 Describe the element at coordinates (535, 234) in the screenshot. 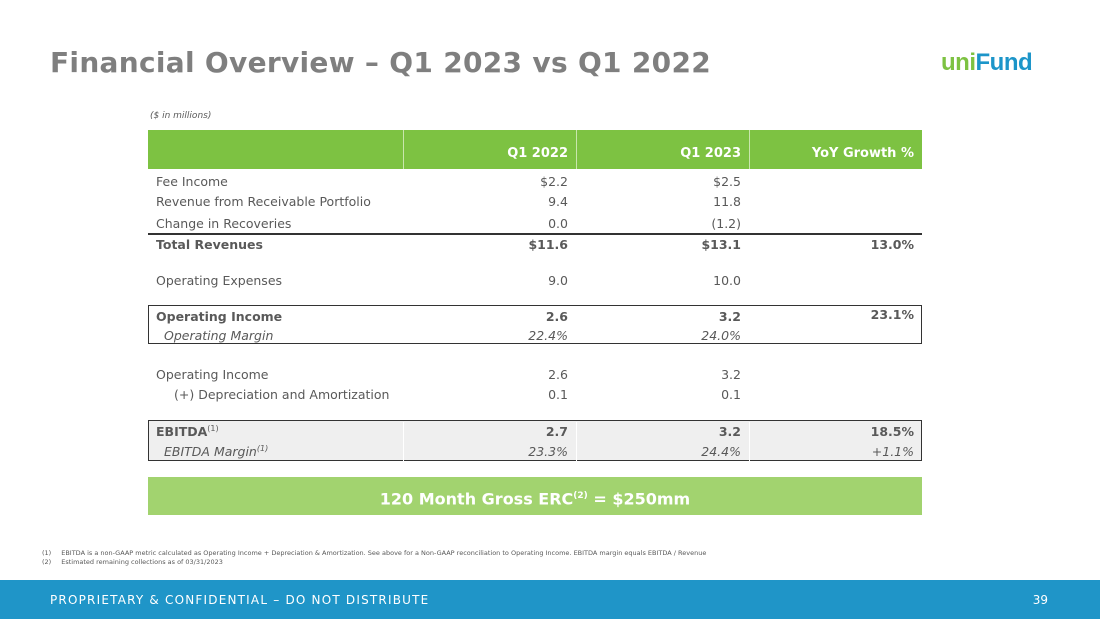

I see `total-rule` at that location.